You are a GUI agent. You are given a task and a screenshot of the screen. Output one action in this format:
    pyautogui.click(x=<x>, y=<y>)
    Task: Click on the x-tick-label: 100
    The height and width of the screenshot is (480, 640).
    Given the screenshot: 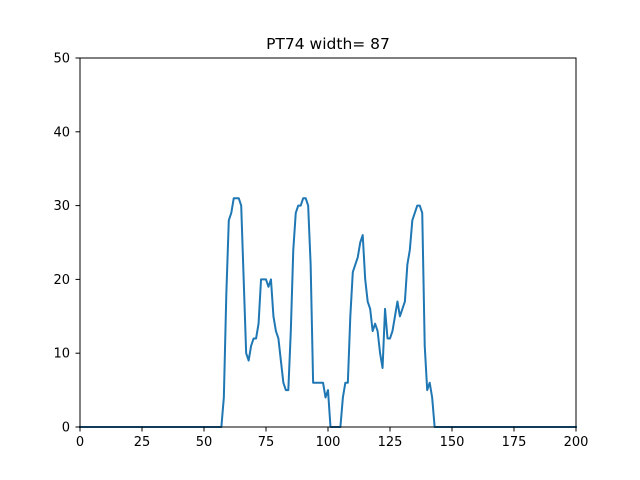 What is the action you would take?
    pyautogui.click(x=328, y=442)
    